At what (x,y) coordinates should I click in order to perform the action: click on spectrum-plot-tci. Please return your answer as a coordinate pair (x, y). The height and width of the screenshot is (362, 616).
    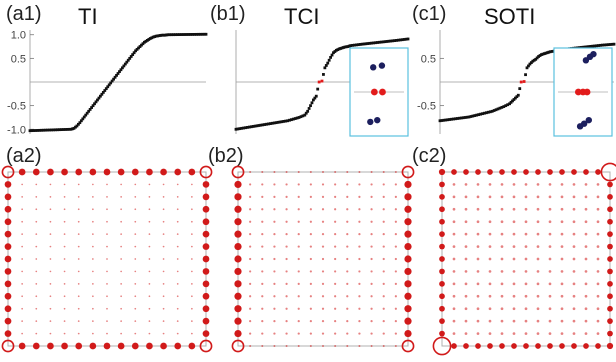
    Looking at the image, I should click on (322, 83).